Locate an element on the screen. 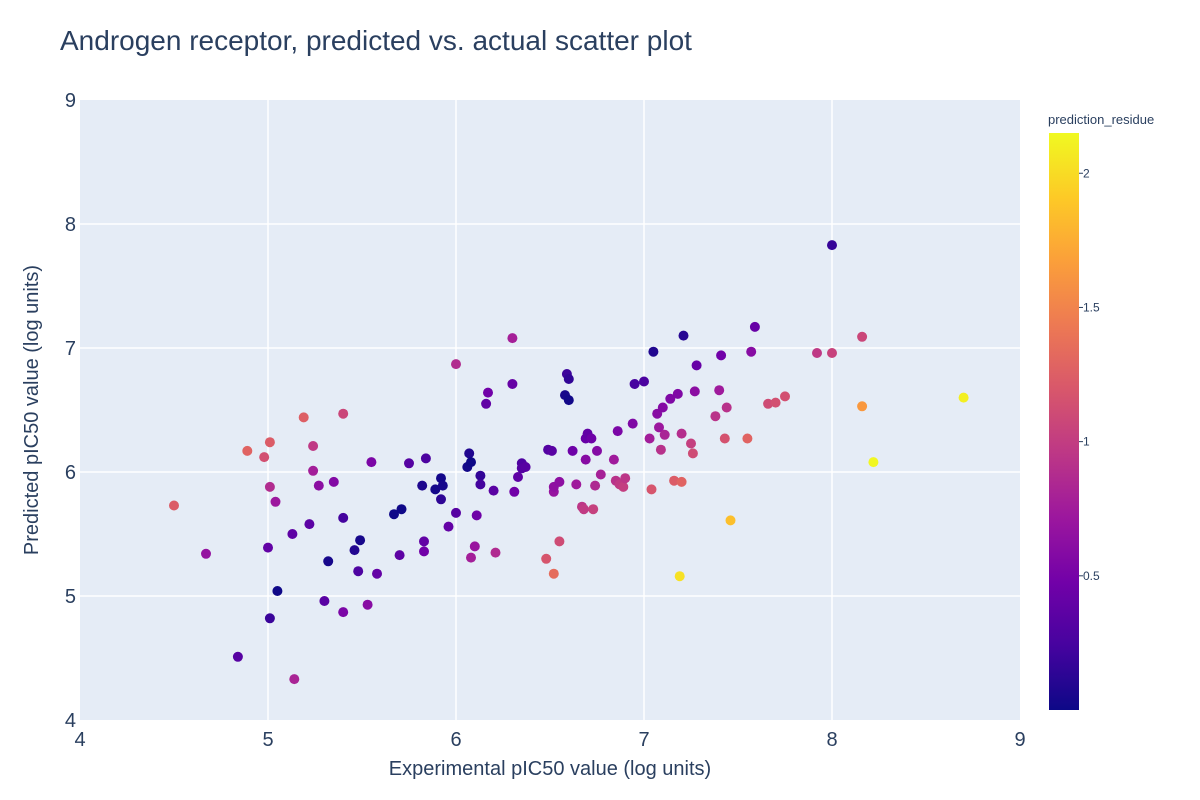 The image size is (1200, 800). colorbar-tick-label: 0.5 is located at coordinates (1091, 576).